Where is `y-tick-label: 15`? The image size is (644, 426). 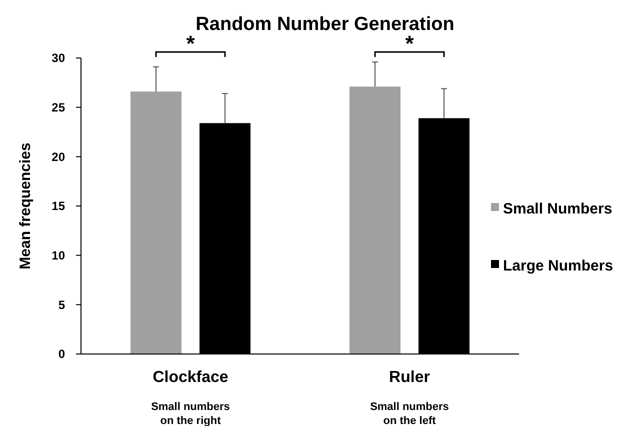
y-tick-label: 15 is located at coordinates (59, 206).